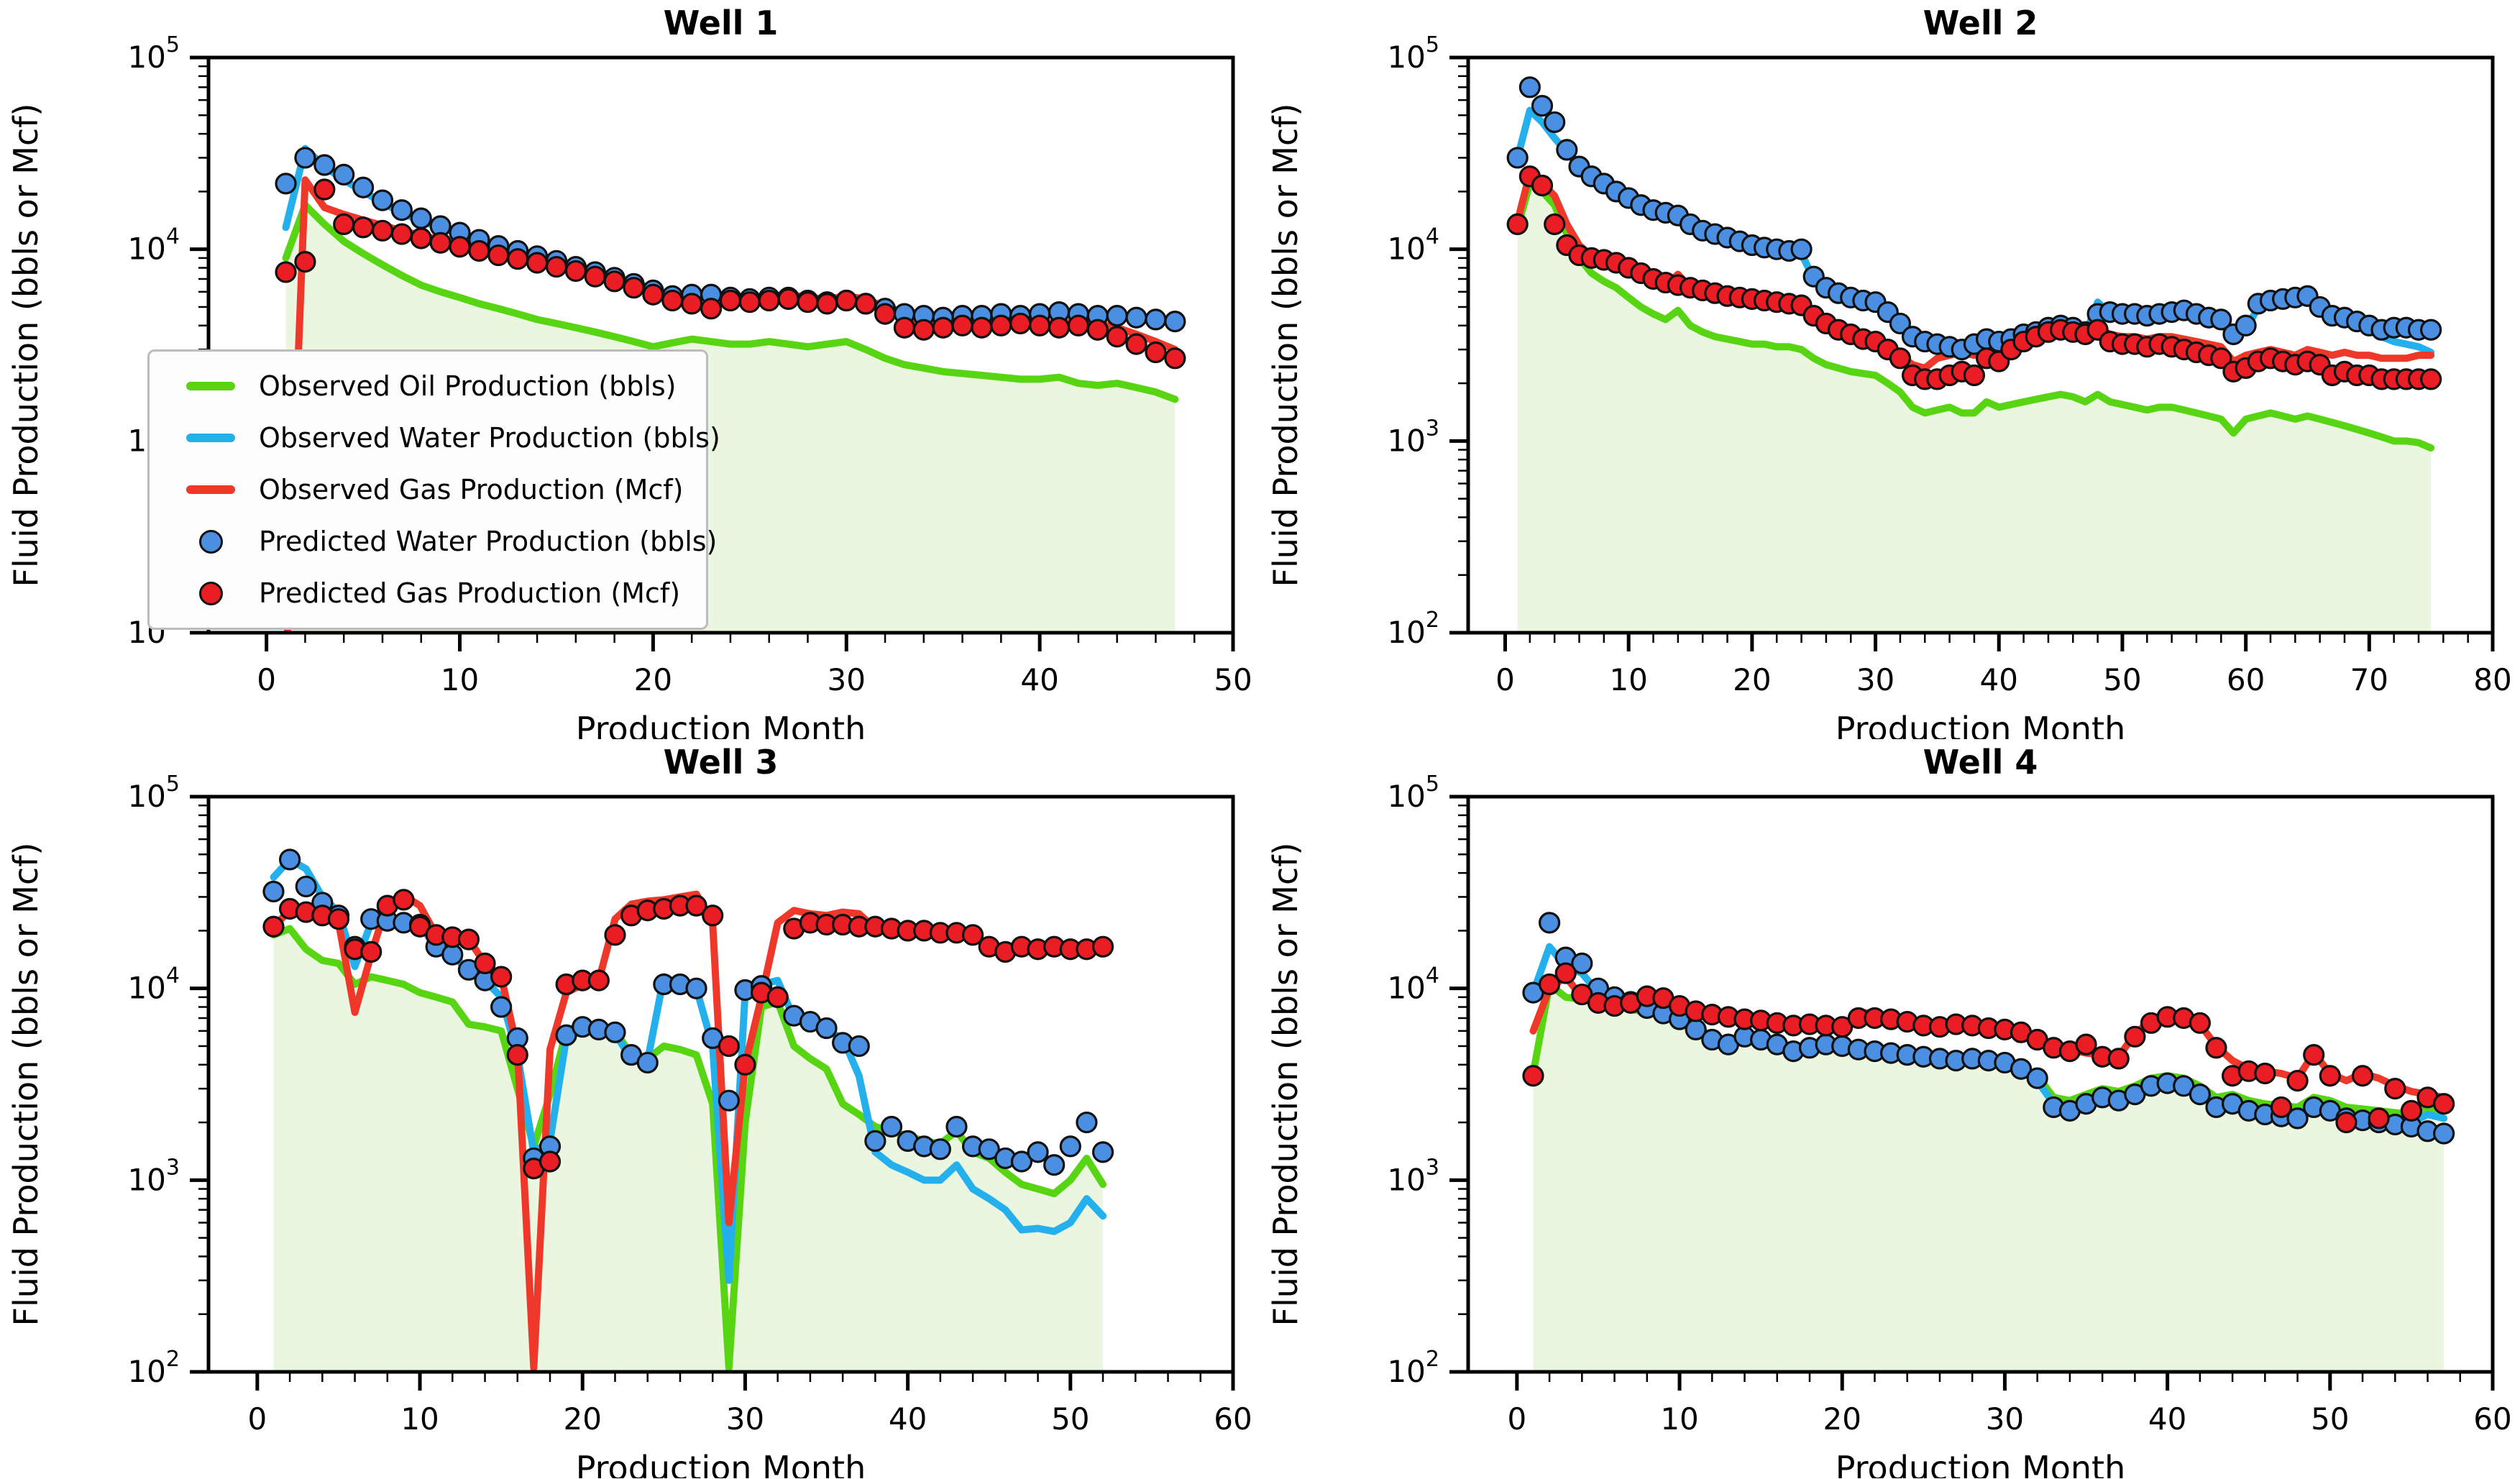 The height and width of the screenshot is (1479, 2520). I want to click on legend-item: Predicted Gas Production (Mcf), so click(427, 593).